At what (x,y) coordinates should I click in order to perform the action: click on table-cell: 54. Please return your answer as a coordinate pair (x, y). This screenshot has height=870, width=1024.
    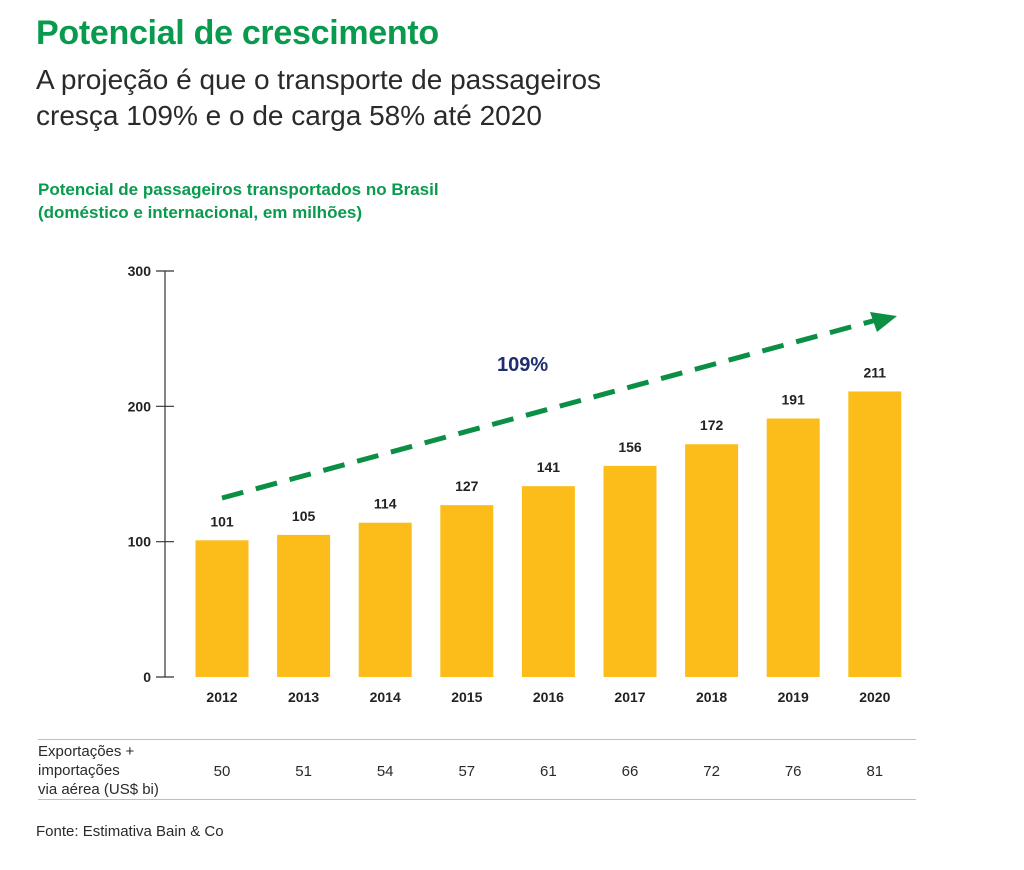
    Looking at the image, I should click on (385, 771).